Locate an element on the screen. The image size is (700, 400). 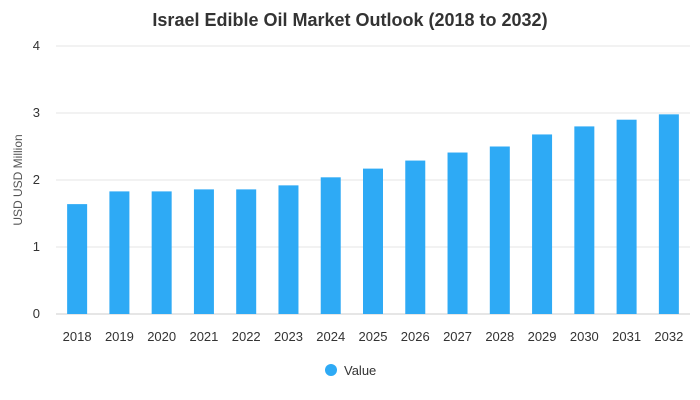
y-tick-label: 0 is located at coordinates (36, 313).